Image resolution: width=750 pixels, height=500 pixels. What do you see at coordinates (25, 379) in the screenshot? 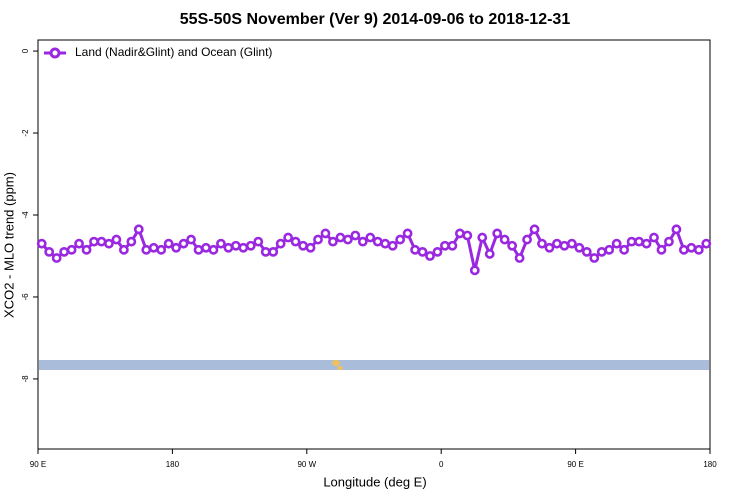
I see `y-tick-label: -8` at bounding box center [25, 379].